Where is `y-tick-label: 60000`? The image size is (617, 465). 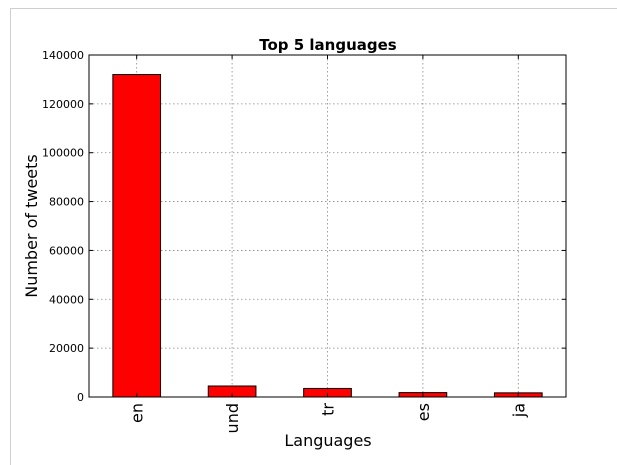 y-tick-label: 60000 is located at coordinates (66, 250).